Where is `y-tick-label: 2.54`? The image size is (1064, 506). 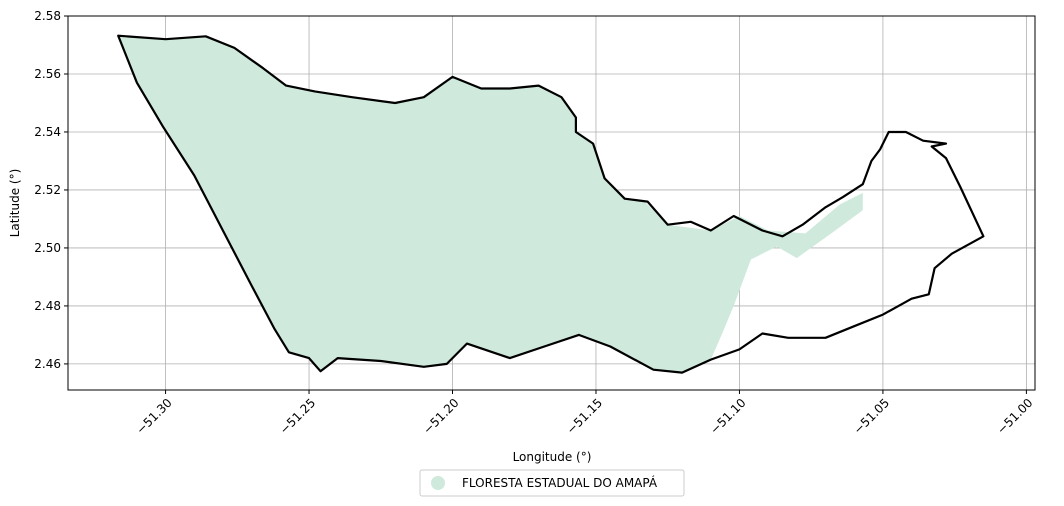 y-tick-label: 2.54 is located at coordinates (47, 132).